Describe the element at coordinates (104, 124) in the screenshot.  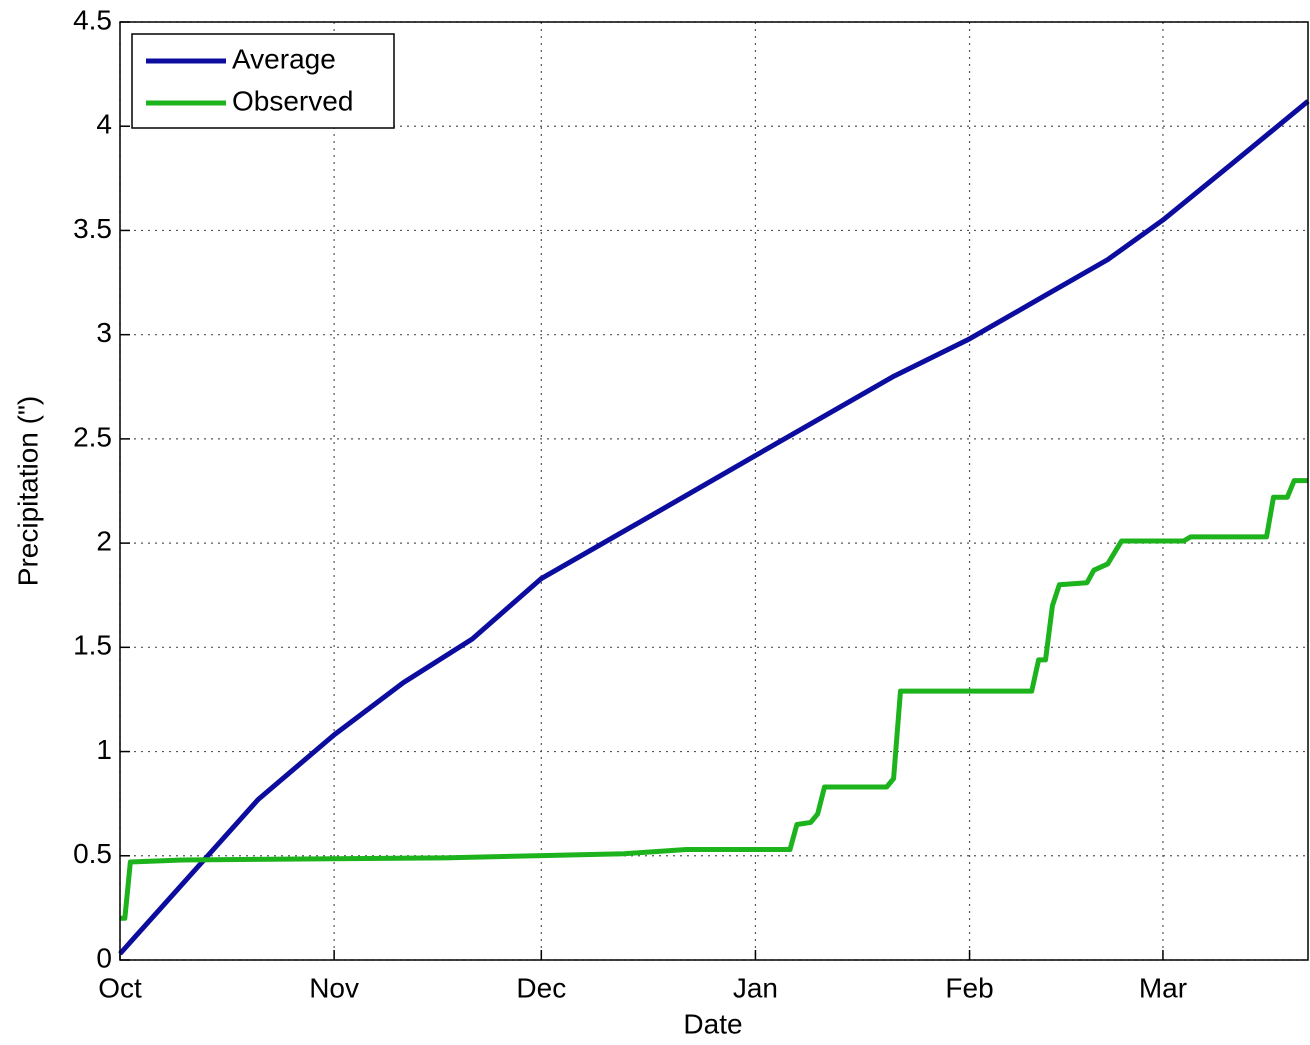
I see `y-tick-label: 4` at that location.